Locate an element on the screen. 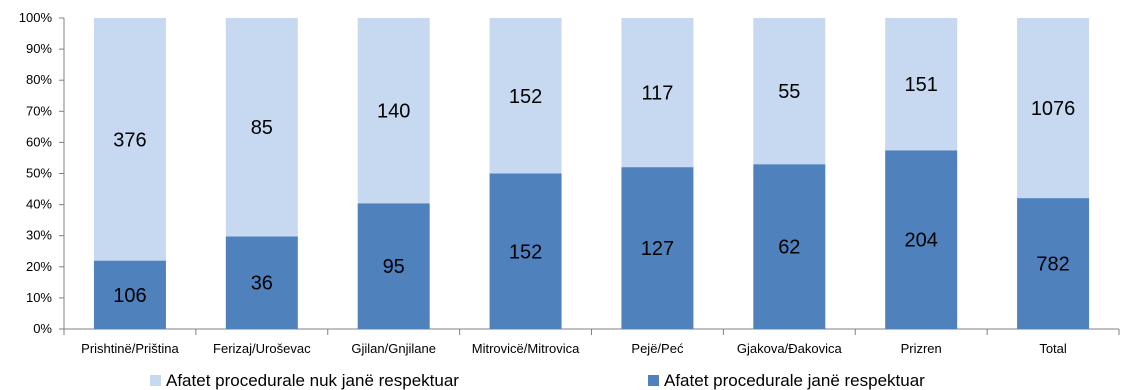  data-label-respected-2: 95 is located at coordinates (394, 267).